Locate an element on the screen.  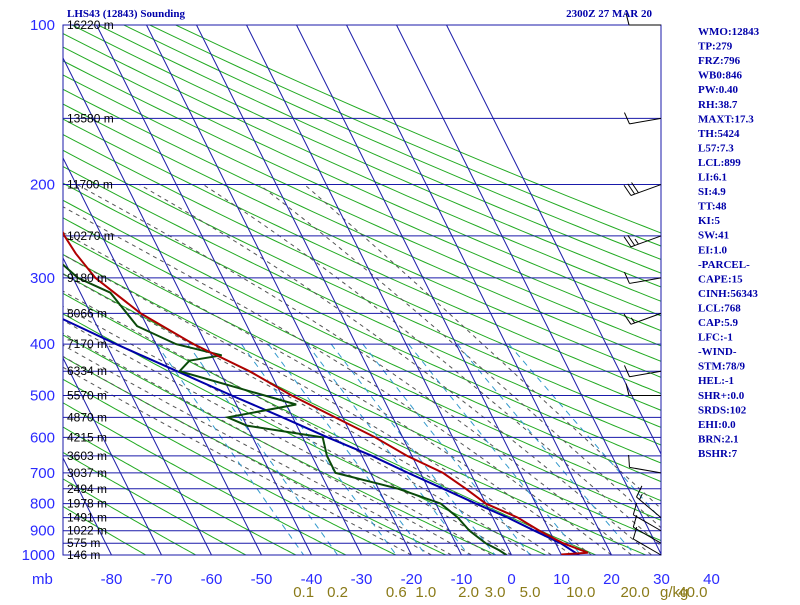
temperature-tick-label: 40 is located at coordinates (711, 579).